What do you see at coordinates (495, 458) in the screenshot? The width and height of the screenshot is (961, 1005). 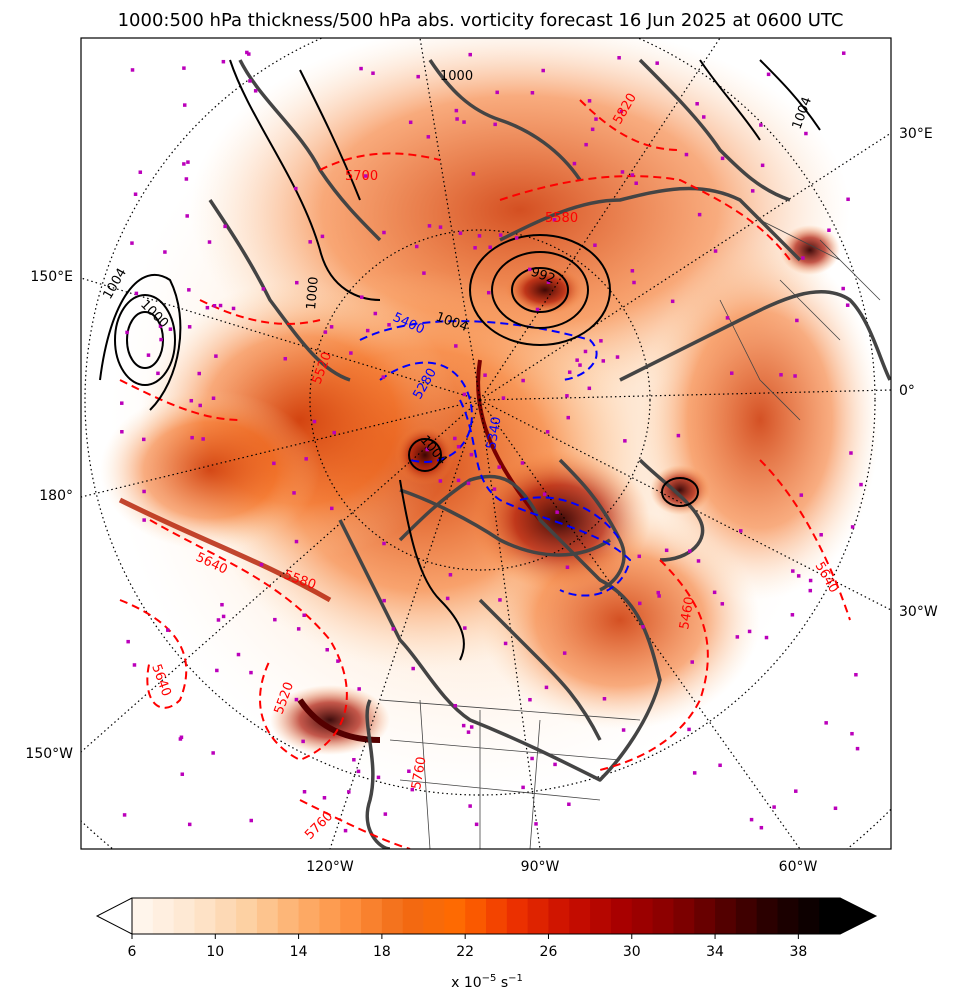 I see `thickness-contours-cold` at bounding box center [495, 458].